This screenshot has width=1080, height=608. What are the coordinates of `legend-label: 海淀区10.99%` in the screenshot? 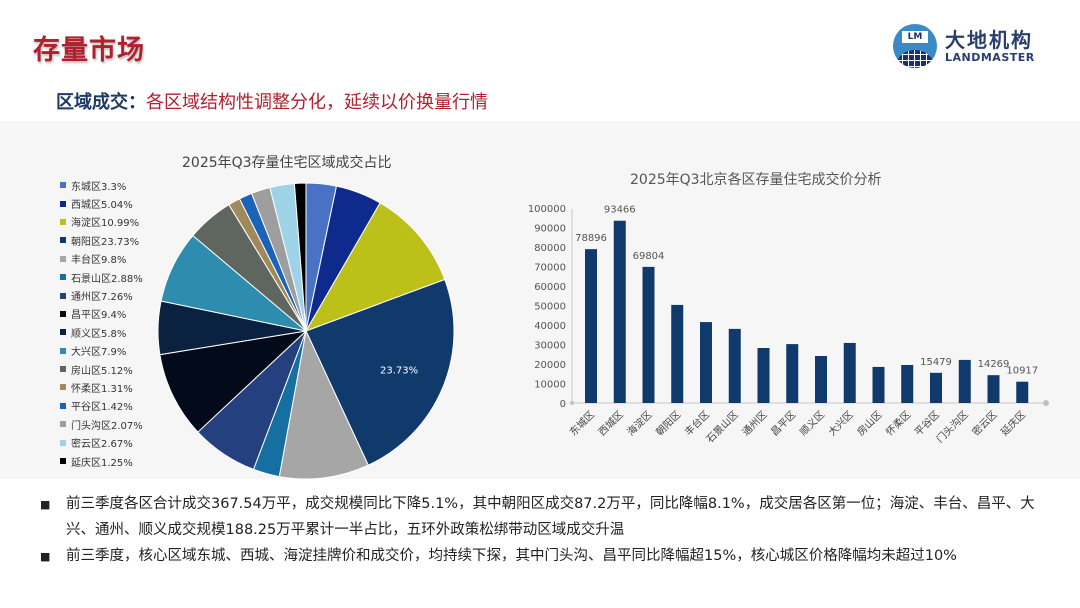 It's located at (105, 224).